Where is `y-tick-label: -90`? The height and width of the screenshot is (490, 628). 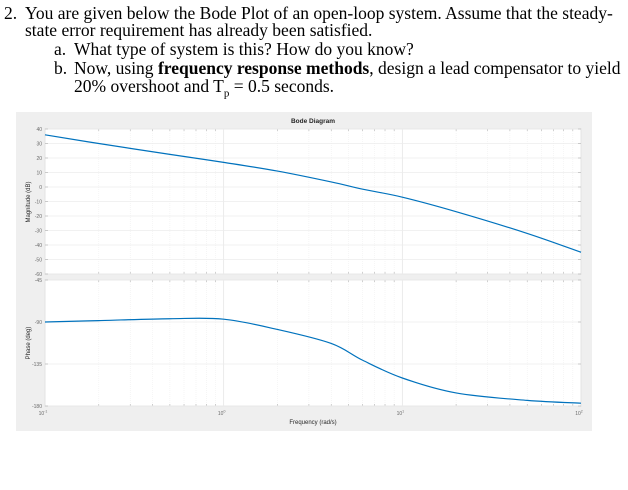 y-tick-label: -90 is located at coordinates (38, 323).